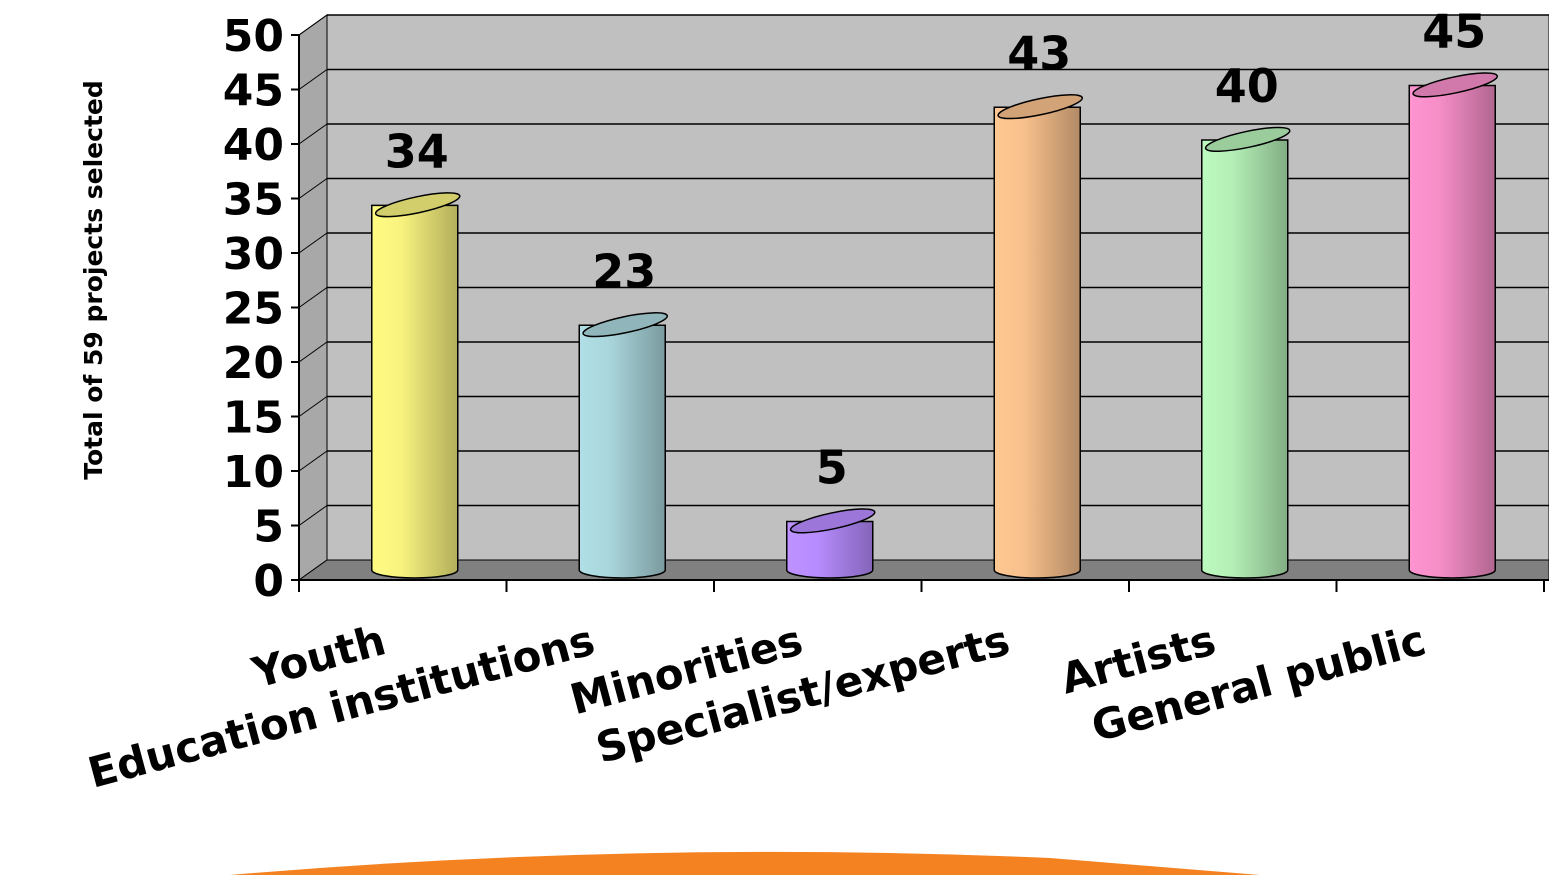  Describe the element at coordinates (253, 200) in the screenshot. I see `y-tick-label: 35` at that location.